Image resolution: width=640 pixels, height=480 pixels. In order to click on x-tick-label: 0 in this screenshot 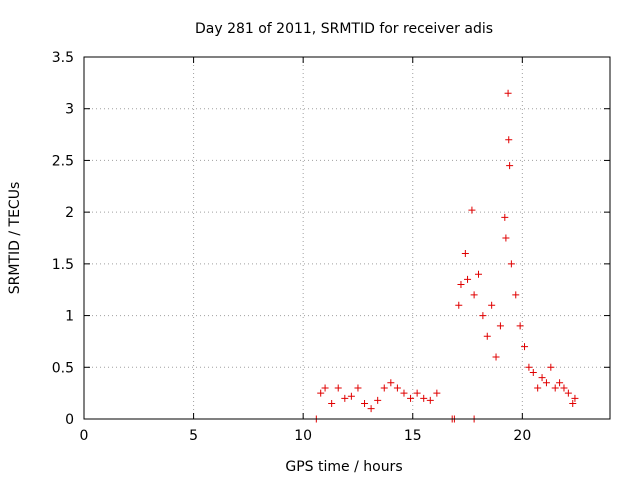, I will do `click(84, 436)`.